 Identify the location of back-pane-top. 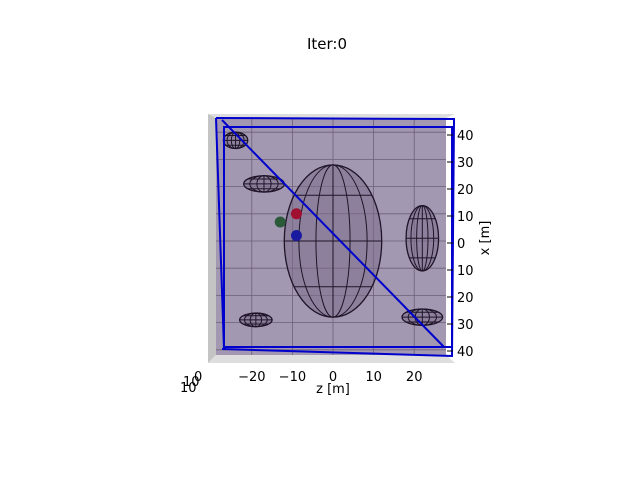
(331, 116).